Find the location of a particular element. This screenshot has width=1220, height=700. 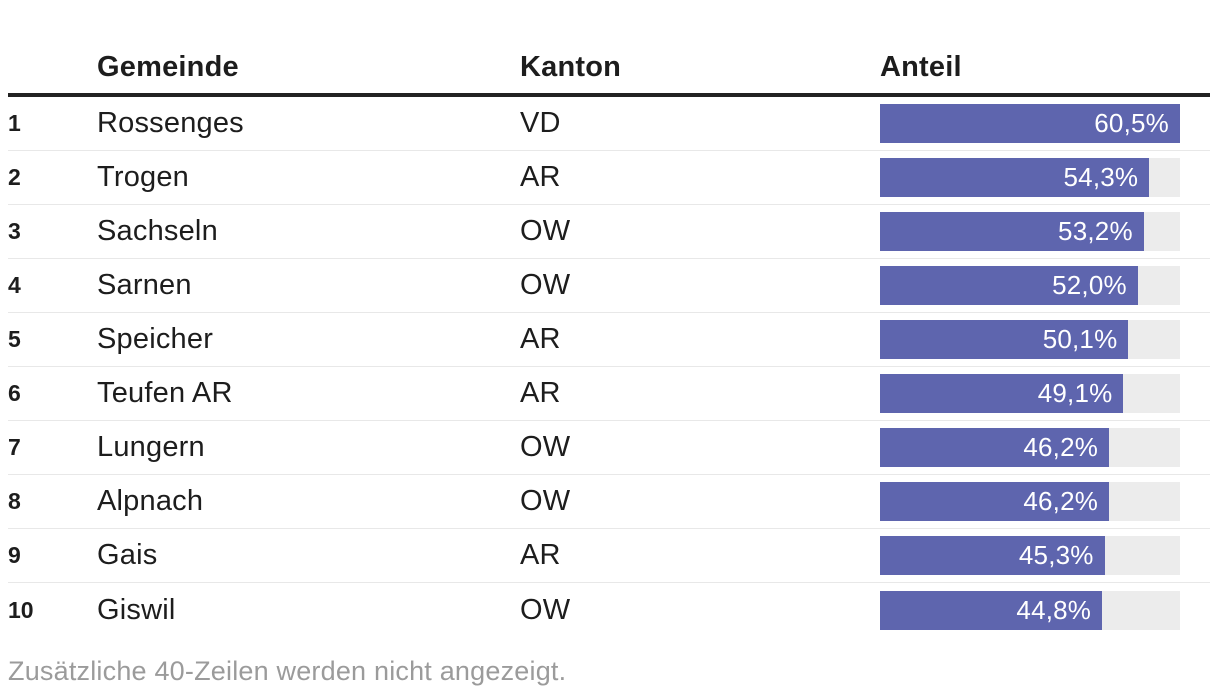

table-row: 9 Gais AR 45,3% is located at coordinates (609, 556).